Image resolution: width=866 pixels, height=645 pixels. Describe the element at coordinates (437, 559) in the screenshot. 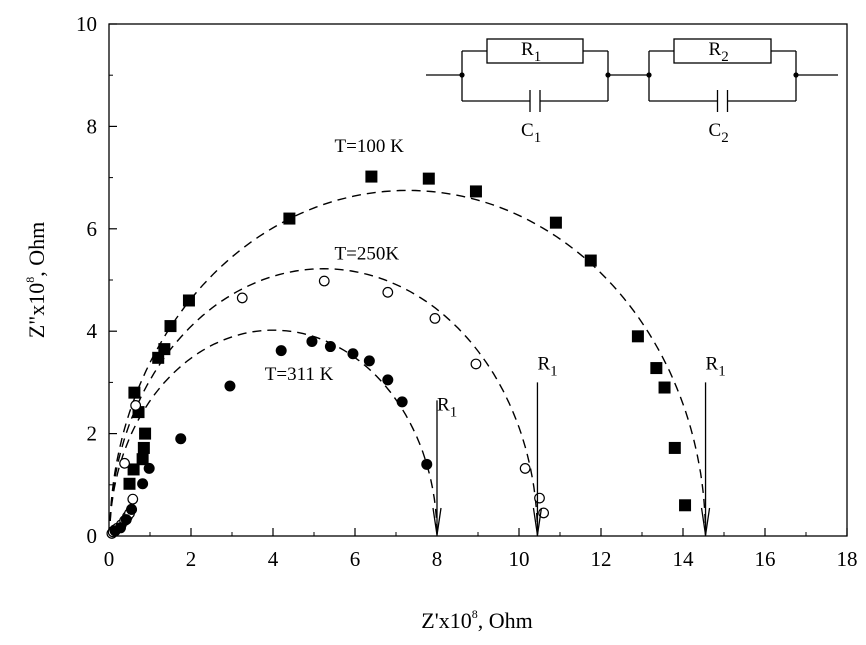

I see `x-tick-label: 8` at that location.